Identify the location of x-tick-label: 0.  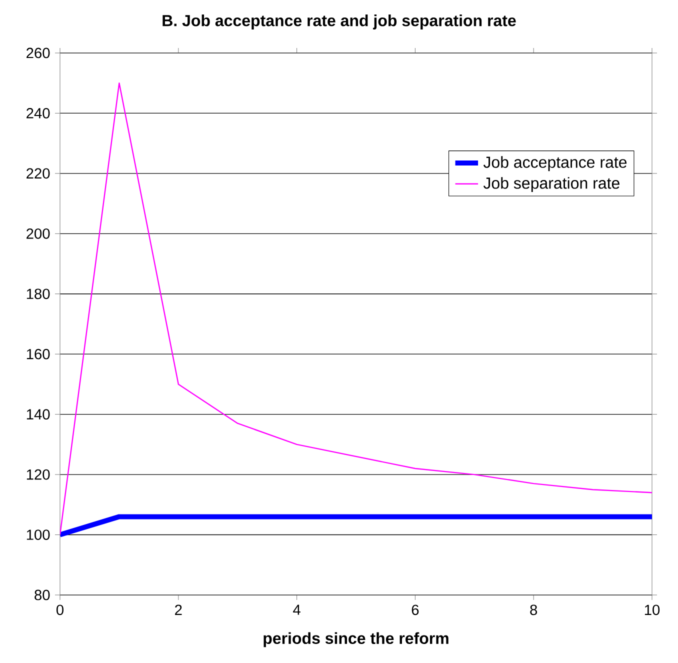
(60, 610).